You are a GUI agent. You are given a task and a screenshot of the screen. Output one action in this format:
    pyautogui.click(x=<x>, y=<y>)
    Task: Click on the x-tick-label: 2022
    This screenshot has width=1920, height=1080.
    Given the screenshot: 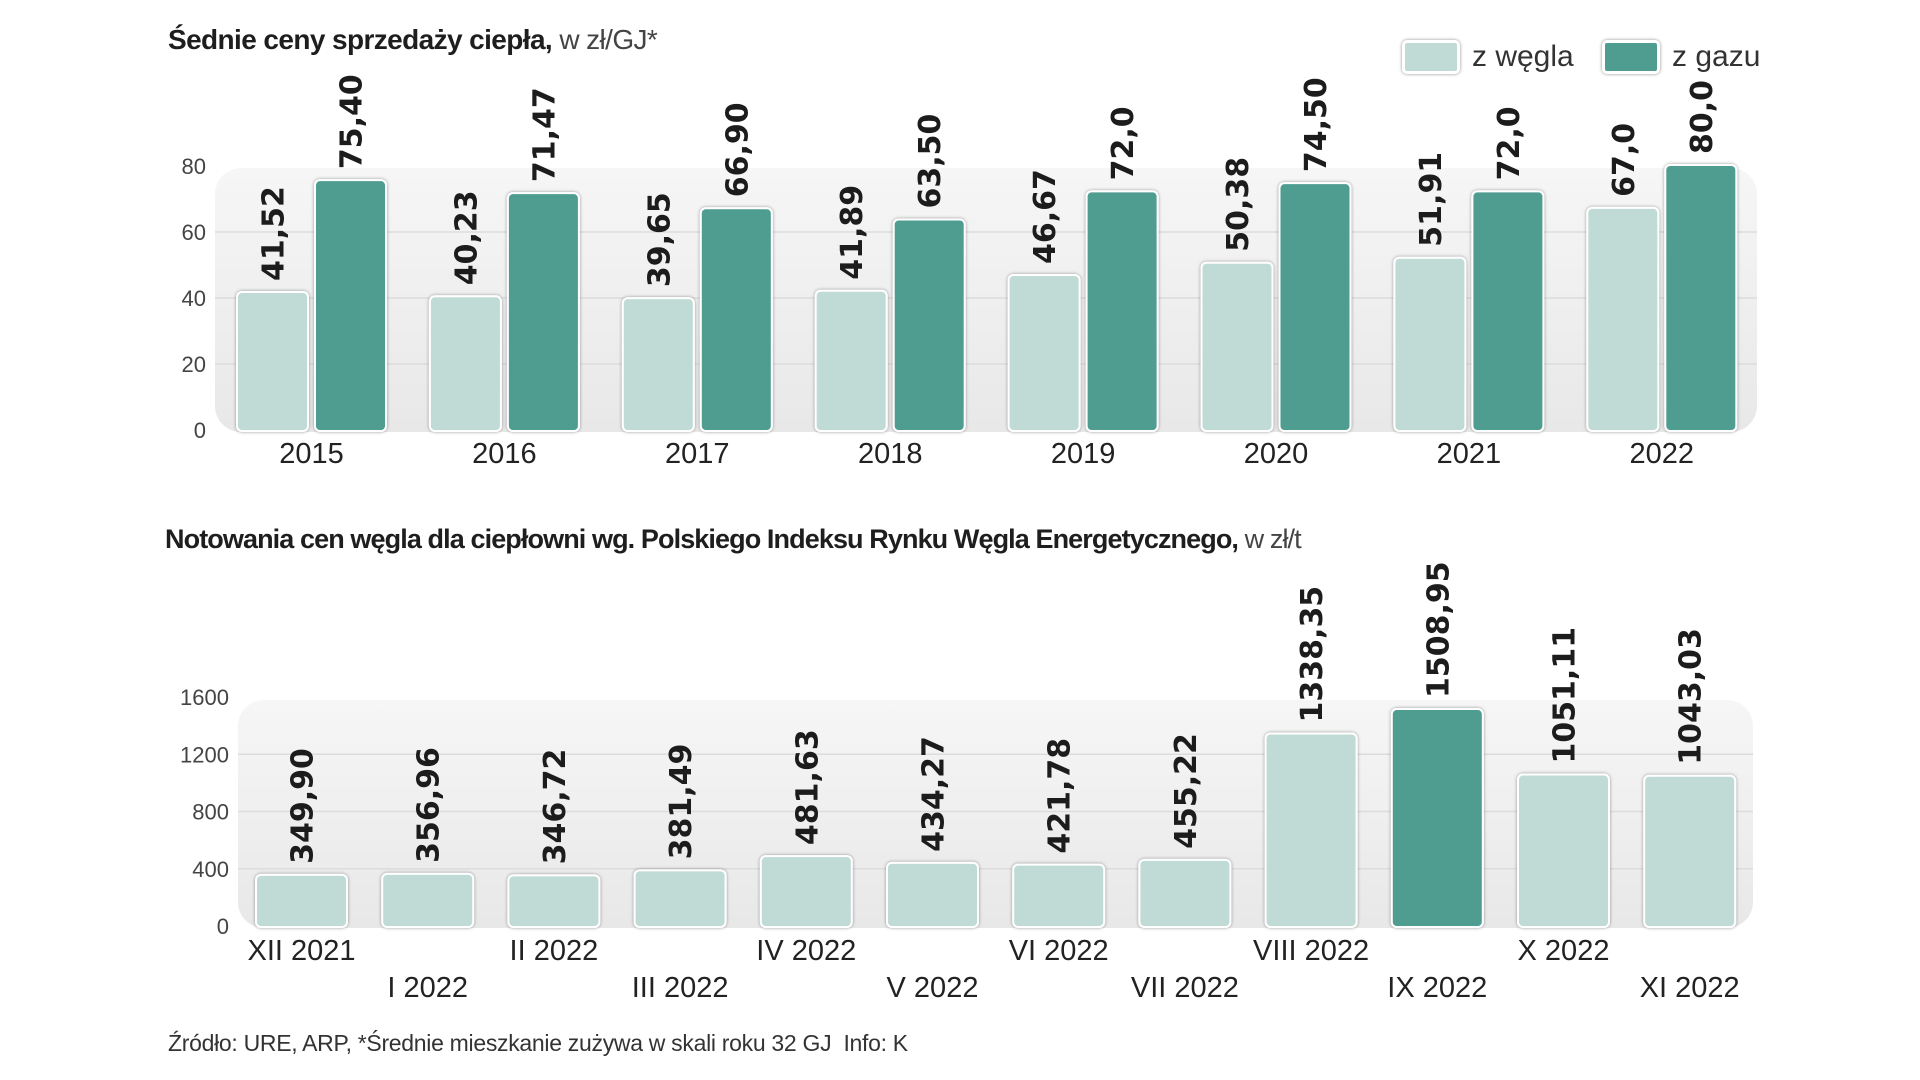 What is the action you would take?
    pyautogui.click(x=1662, y=454)
    